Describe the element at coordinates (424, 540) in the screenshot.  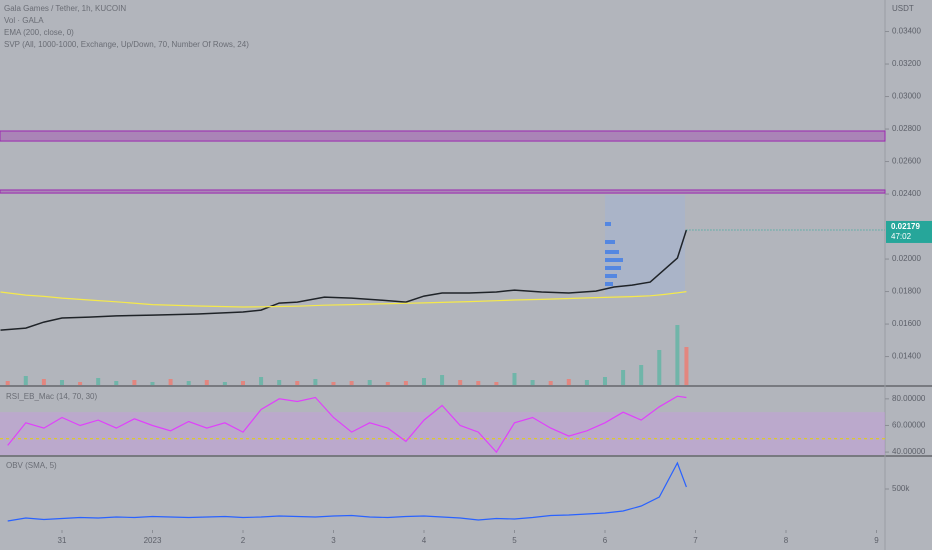
I see `x-tick-label: 4` at that location.